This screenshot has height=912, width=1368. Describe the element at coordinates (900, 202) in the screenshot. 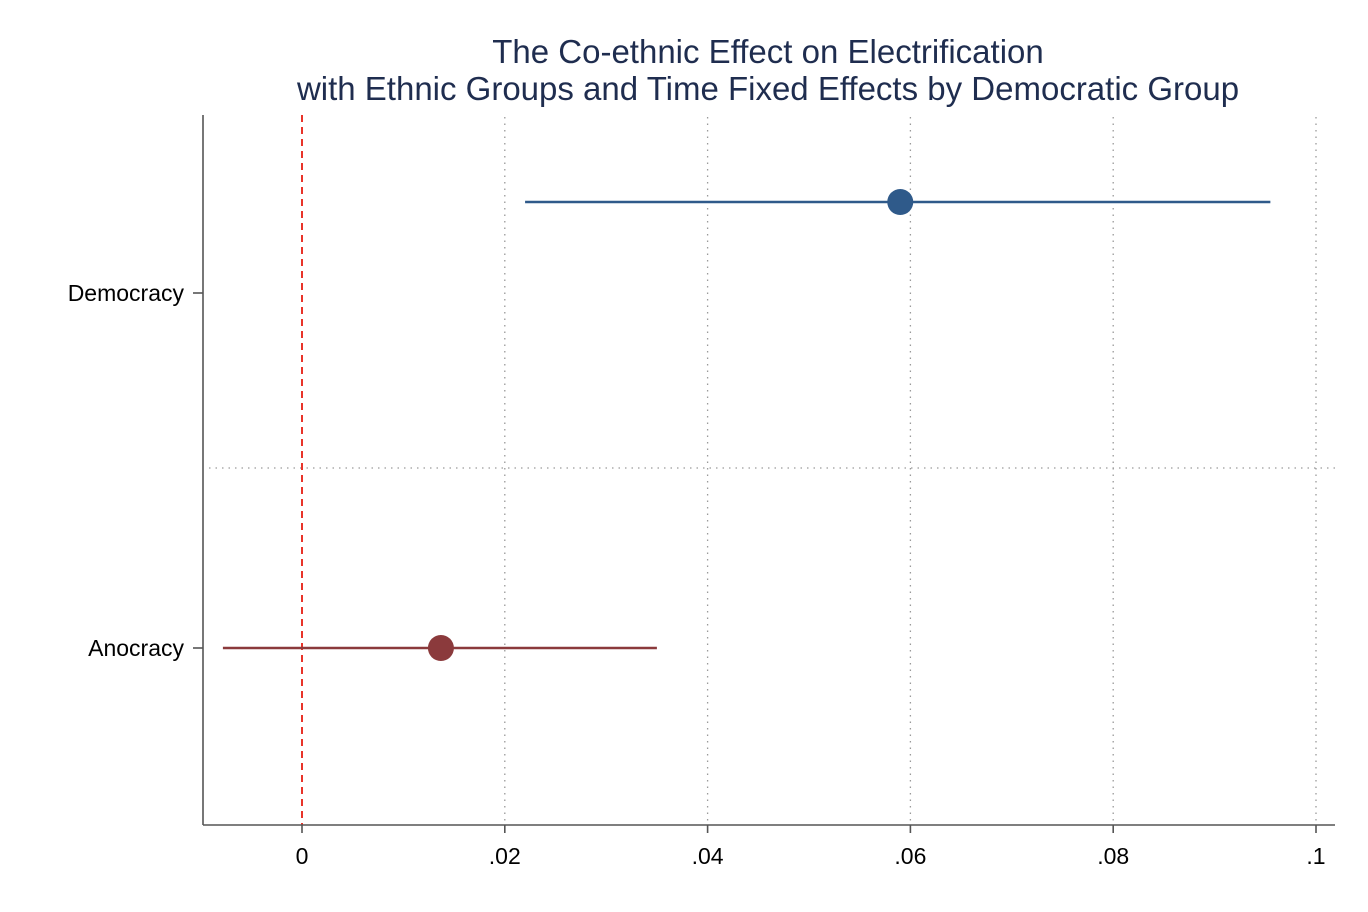

I see `estimate-point-democracy` at that location.